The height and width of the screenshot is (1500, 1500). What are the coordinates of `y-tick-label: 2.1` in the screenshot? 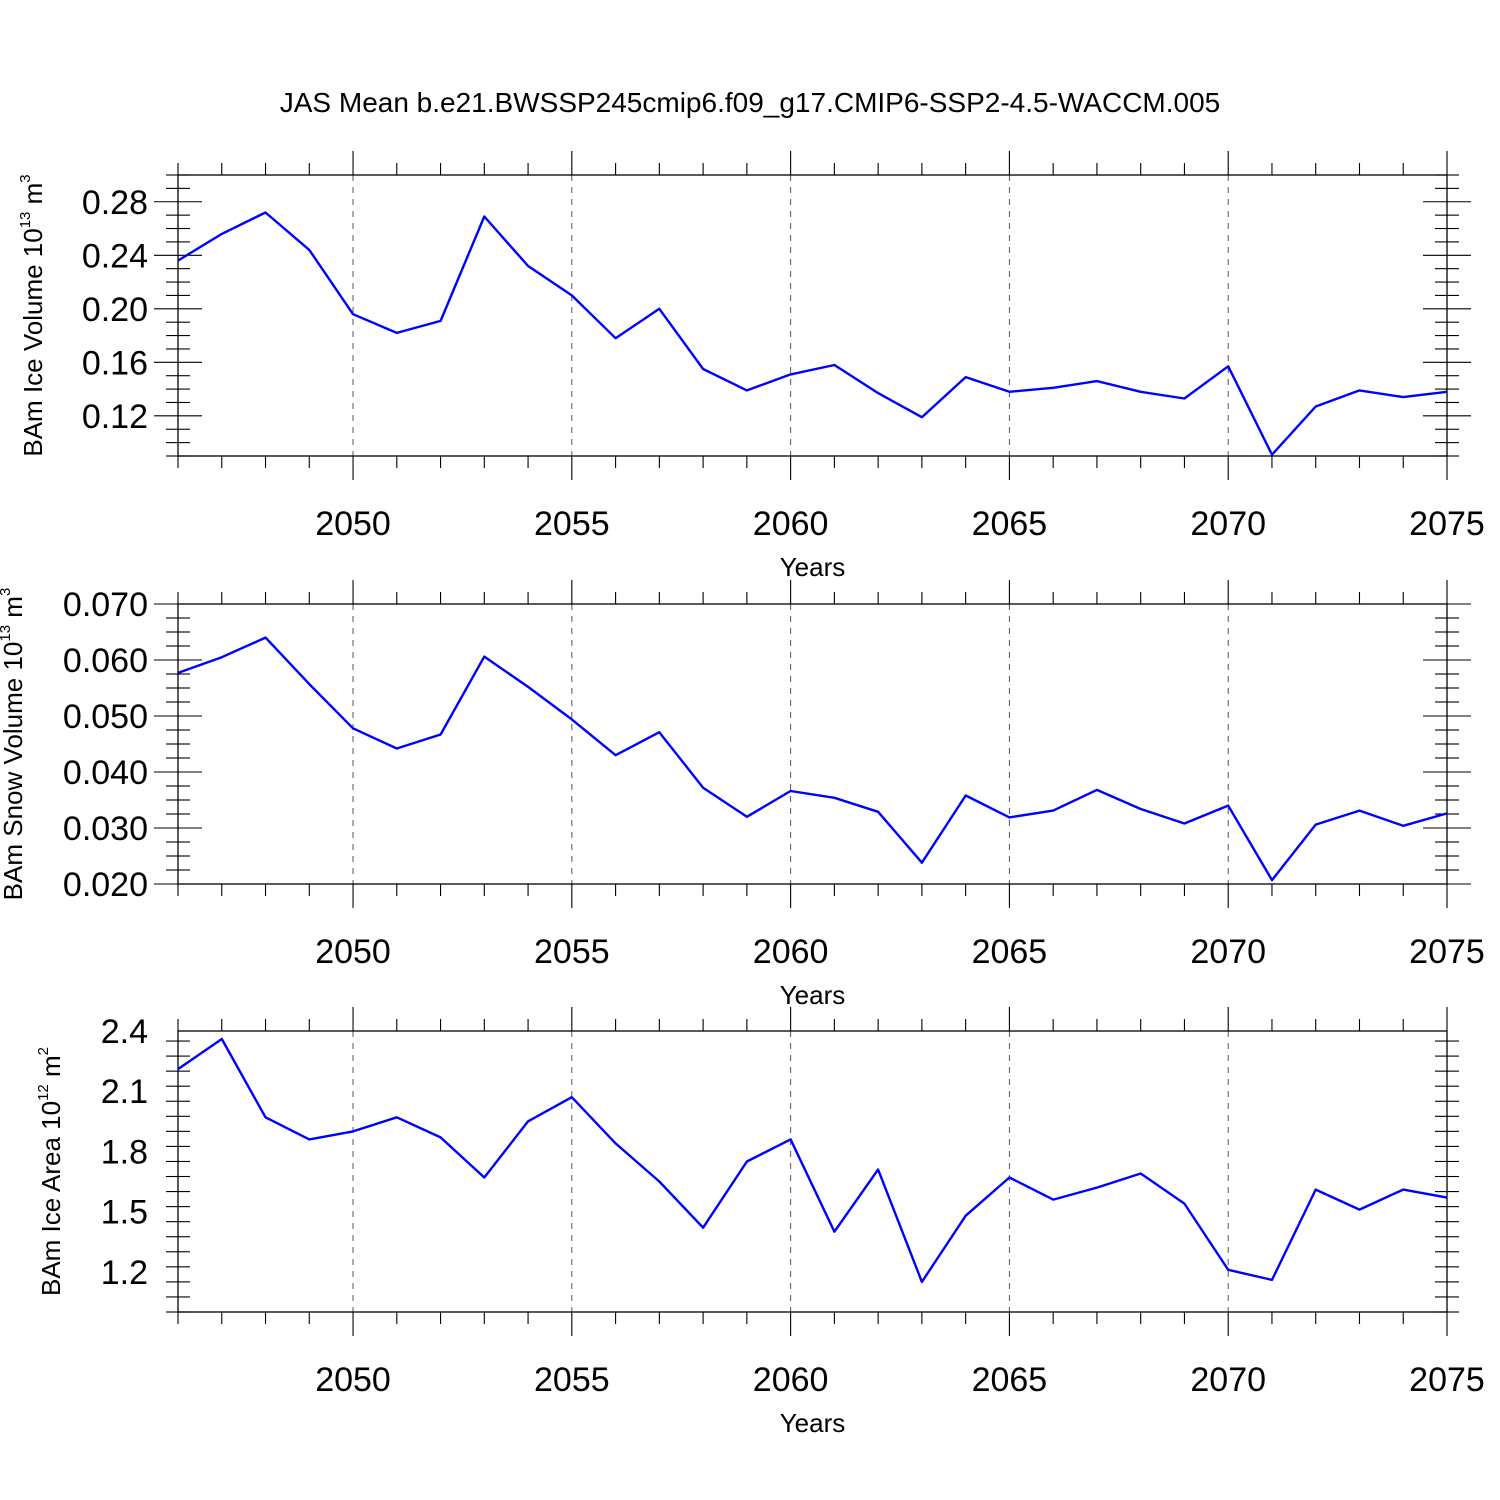 It's located at (124, 1092).